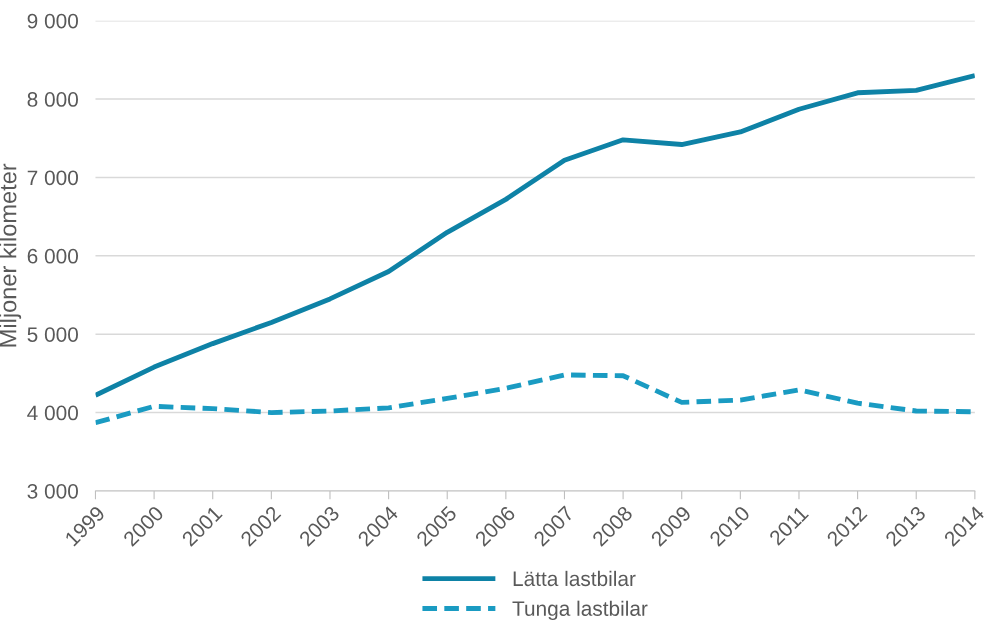 The width and height of the screenshot is (1005, 627). What do you see at coordinates (52, 334) in the screenshot?
I see `y-tick-label: 5 000` at bounding box center [52, 334].